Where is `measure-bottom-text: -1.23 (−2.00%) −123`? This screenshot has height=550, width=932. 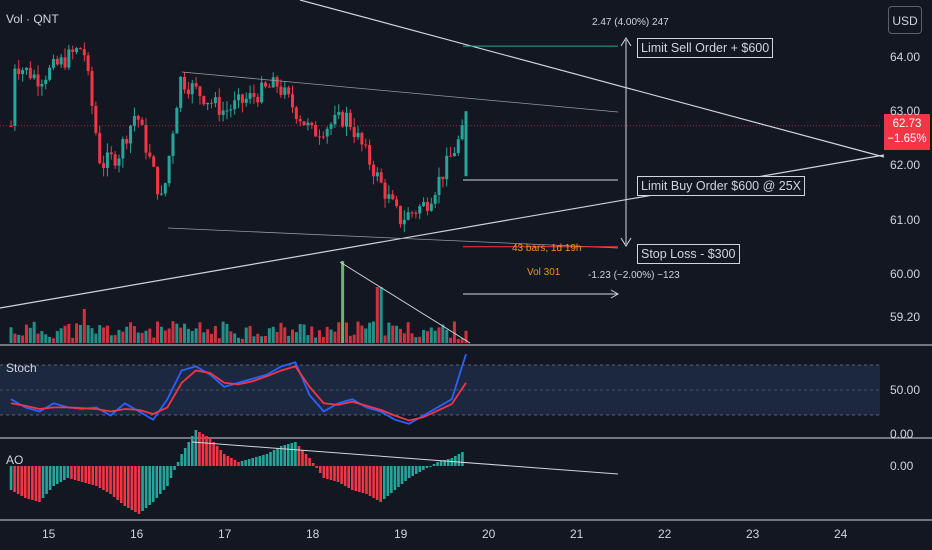 measure-bottom-text: -1.23 (−2.00%) −123 is located at coordinates (634, 275).